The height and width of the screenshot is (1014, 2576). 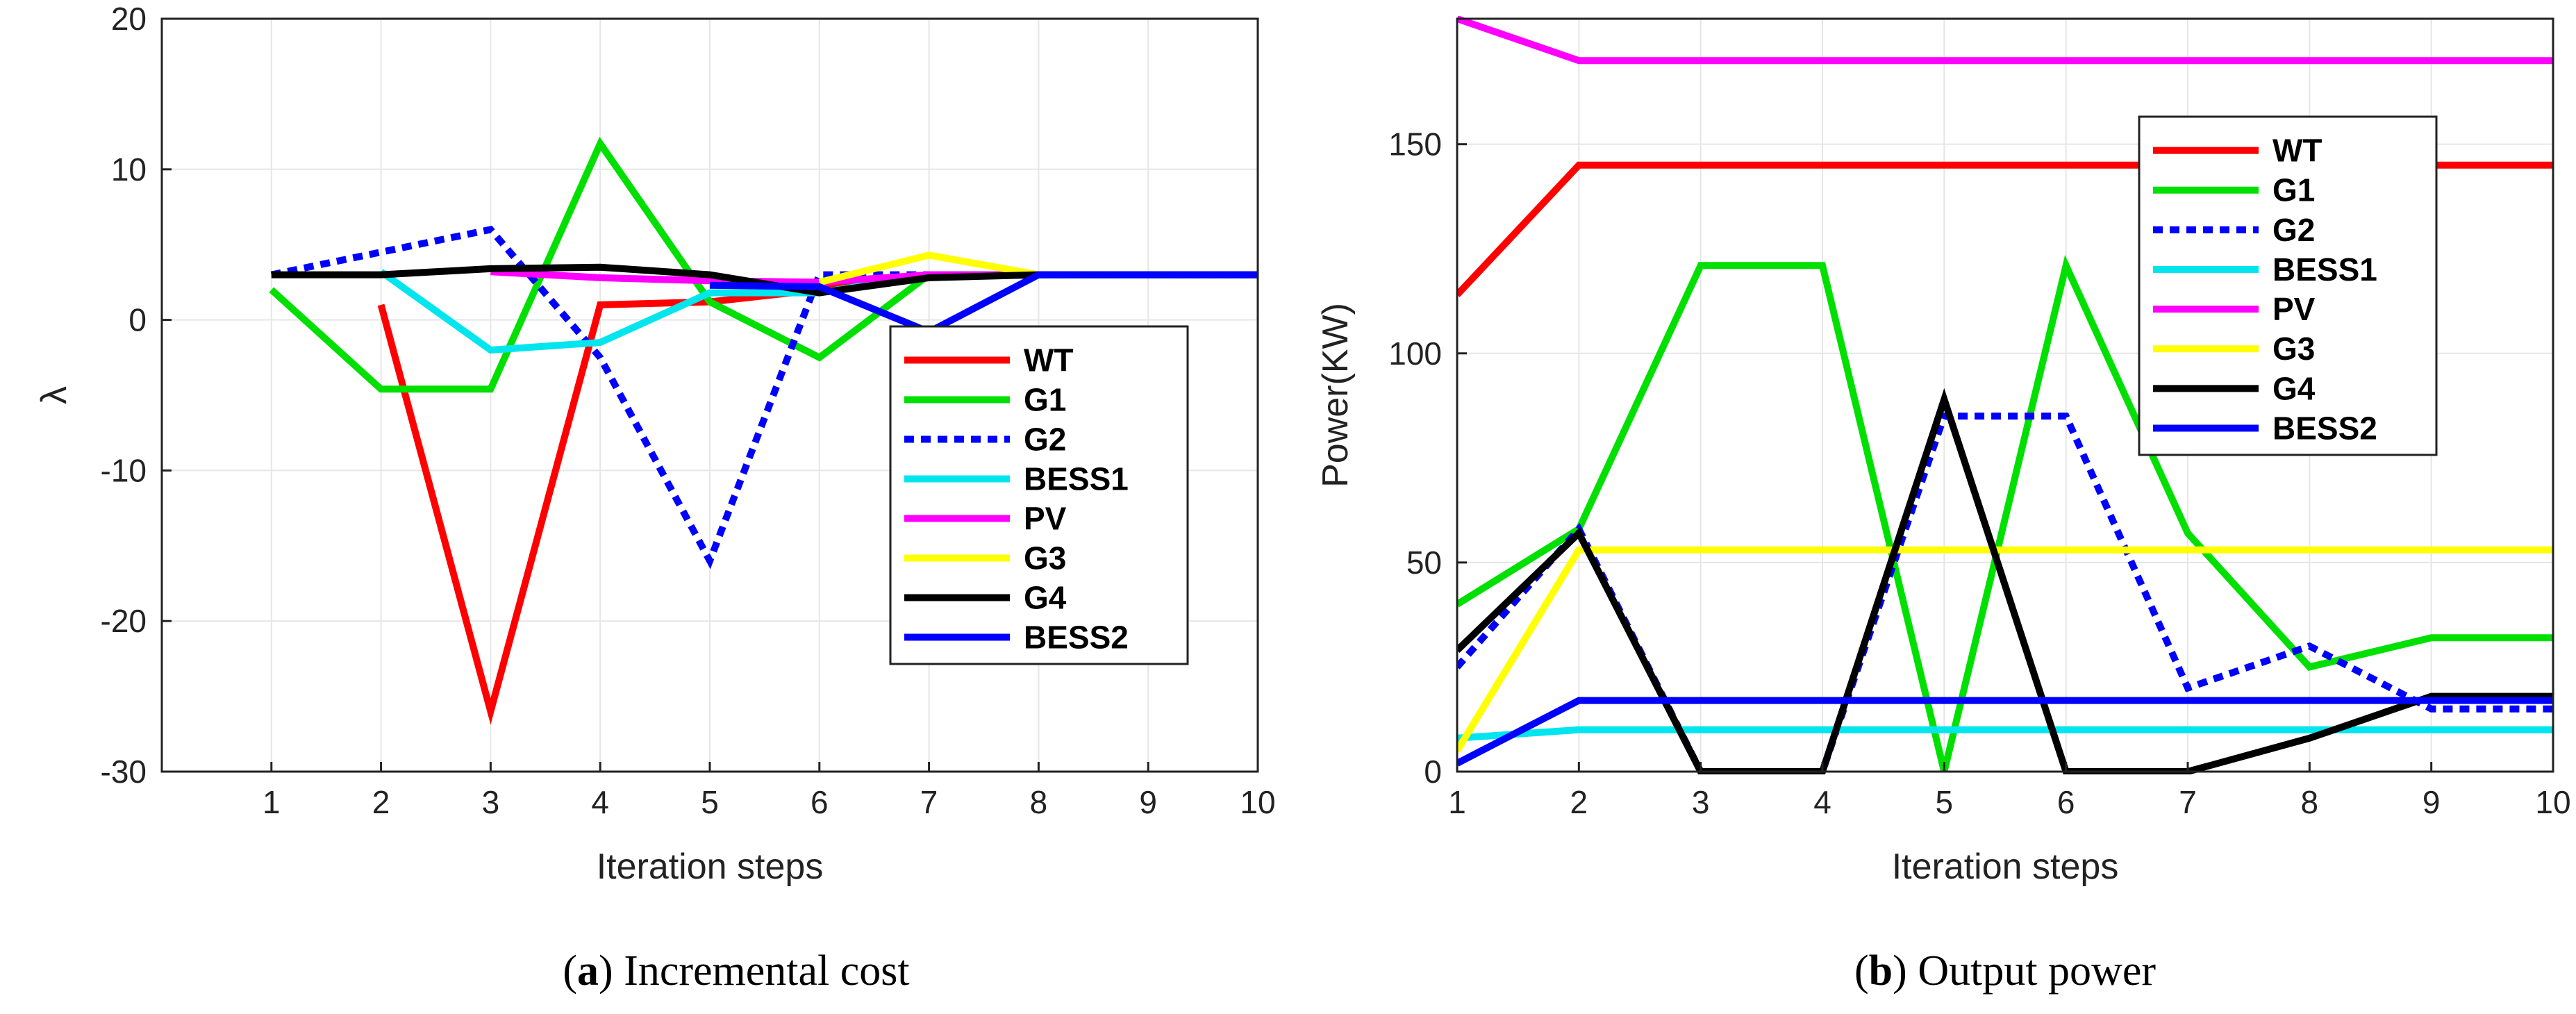 What do you see at coordinates (124, 772) in the screenshot?
I see `y-tick-label: -30` at bounding box center [124, 772].